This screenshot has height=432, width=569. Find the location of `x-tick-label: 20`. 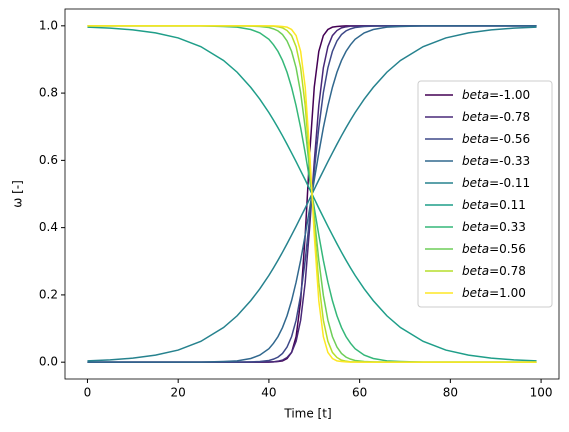

x-tick-label: 20 is located at coordinates (178, 393).